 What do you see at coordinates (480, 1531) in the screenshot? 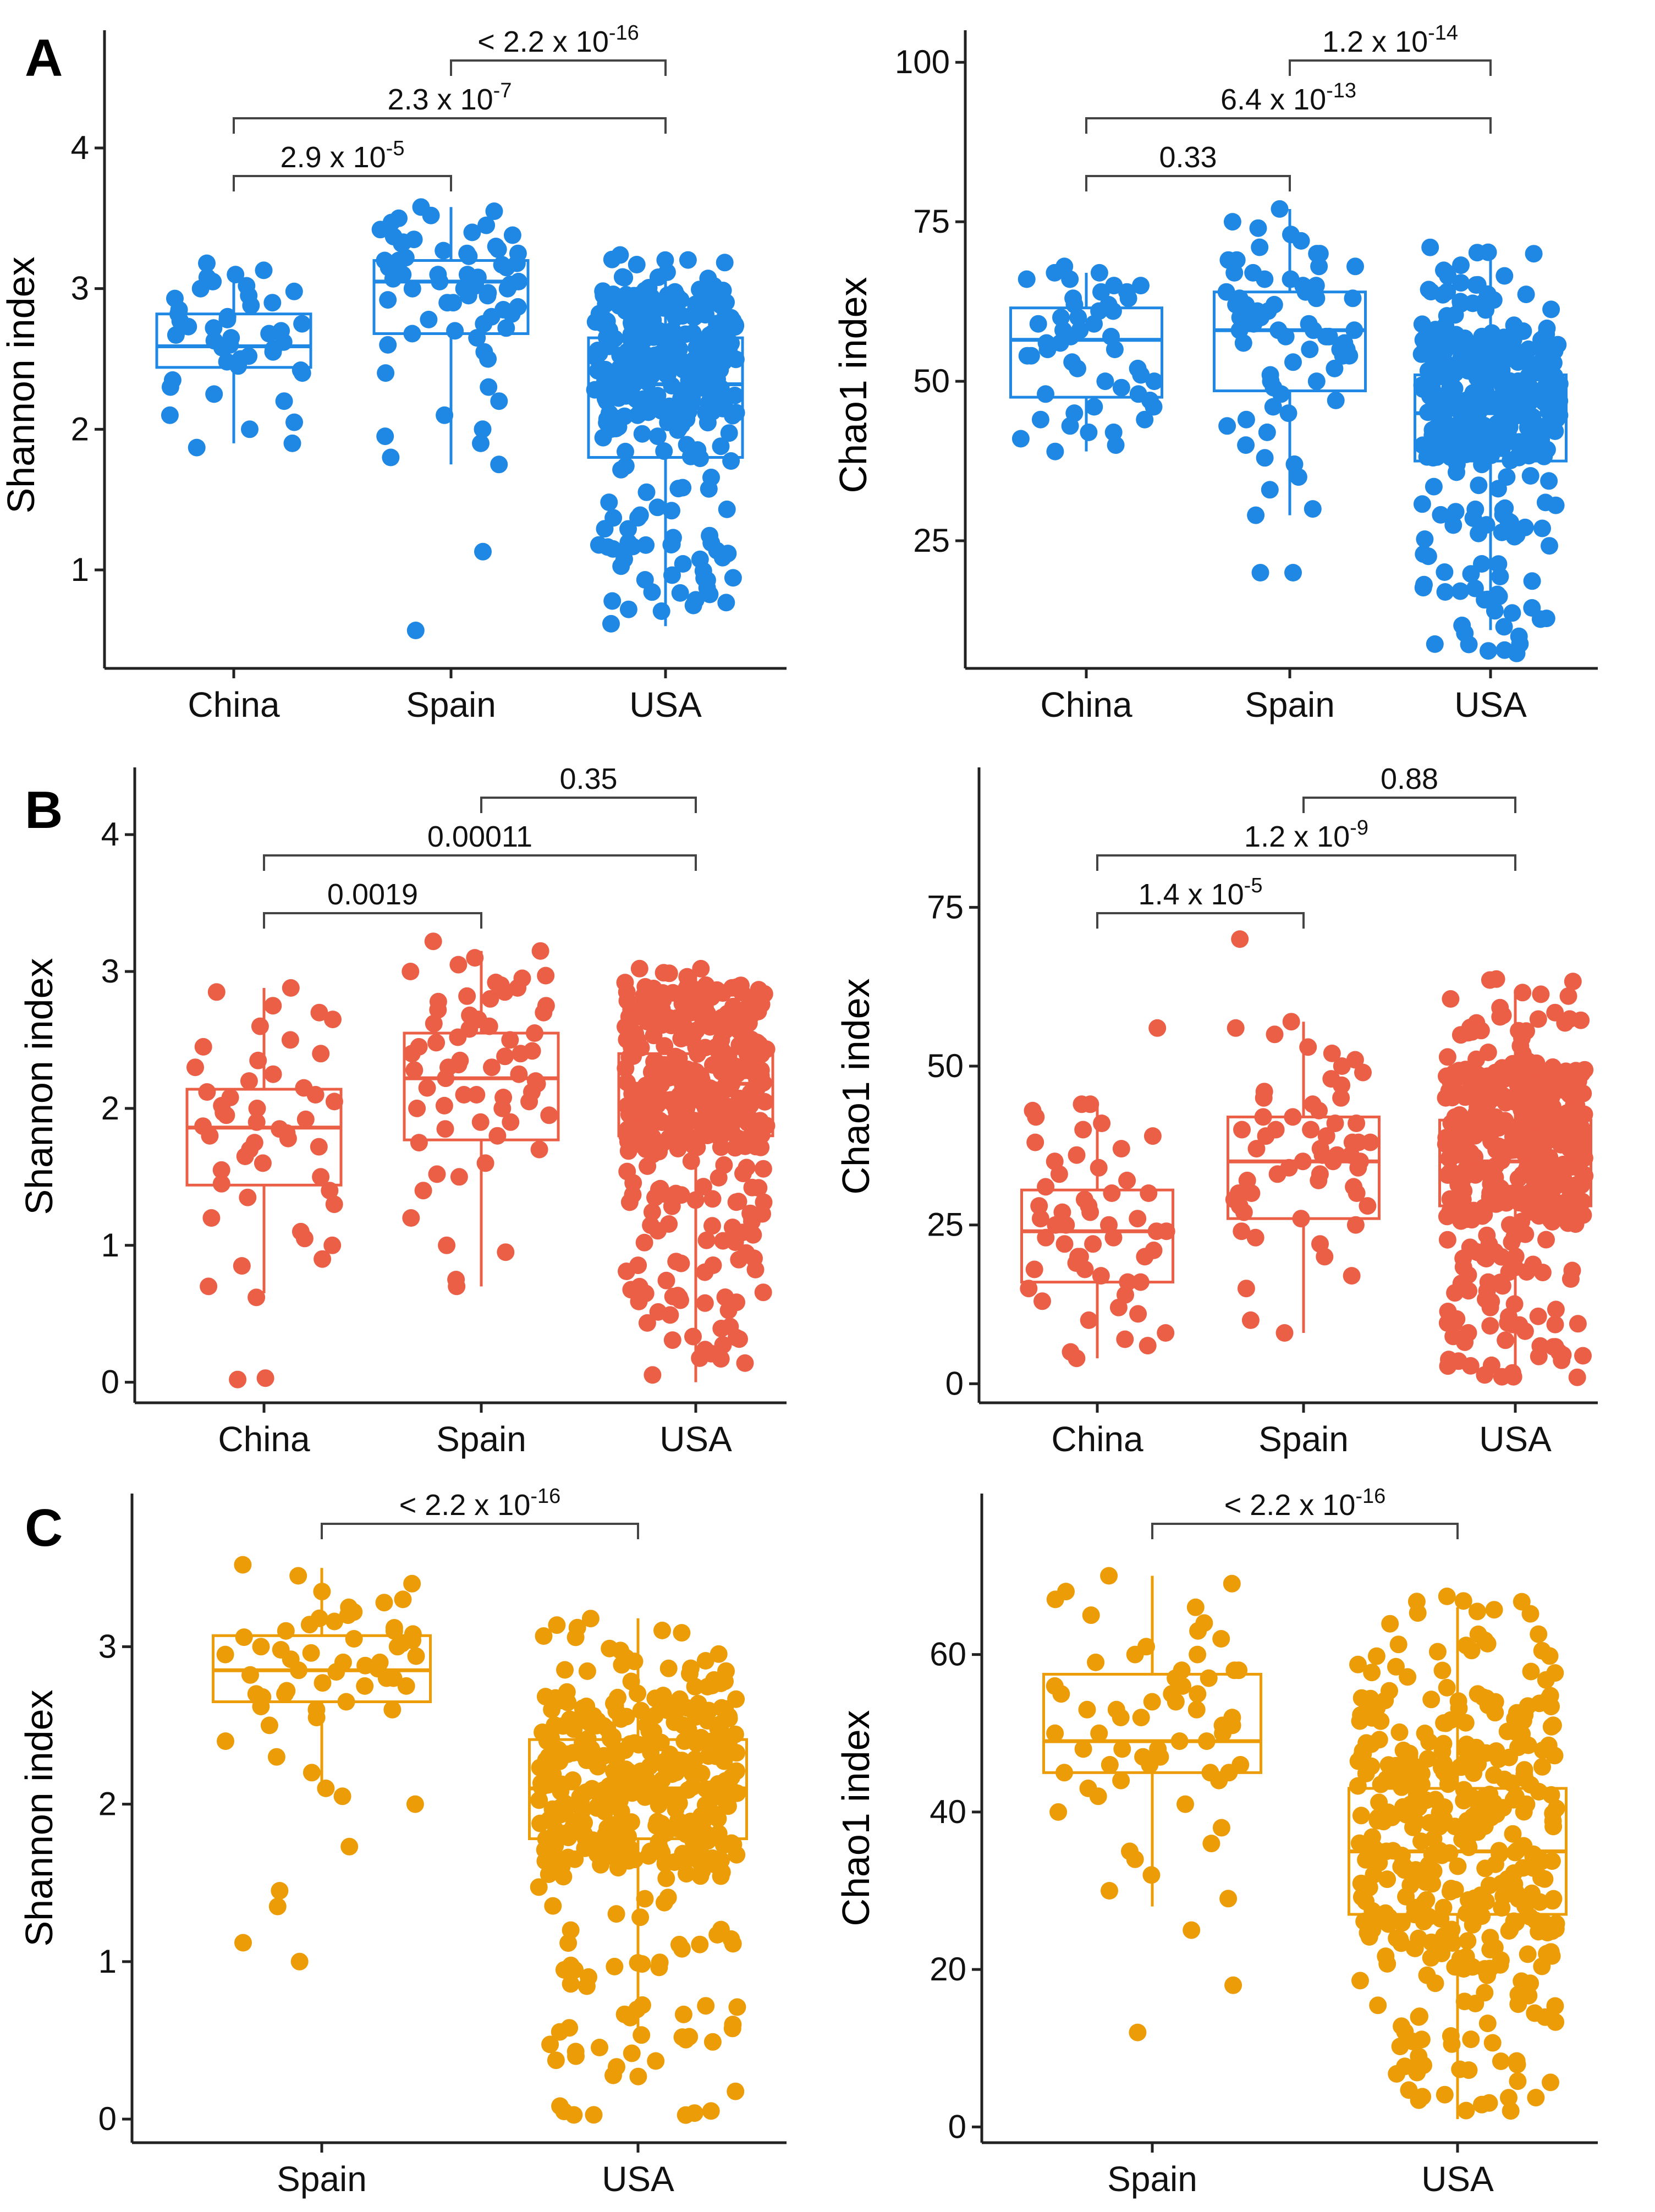
I see `bracket-line` at bounding box center [480, 1531].